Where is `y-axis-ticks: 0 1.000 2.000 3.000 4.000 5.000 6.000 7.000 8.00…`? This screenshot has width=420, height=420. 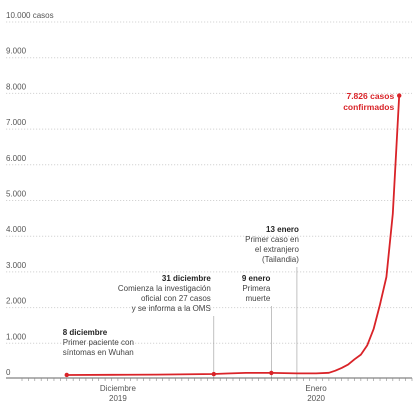
y-axis-ticks: 0 1.000 2.000 3.000 4.000 5.000 6.000 7.000 8.00… is located at coordinates (30, 194).